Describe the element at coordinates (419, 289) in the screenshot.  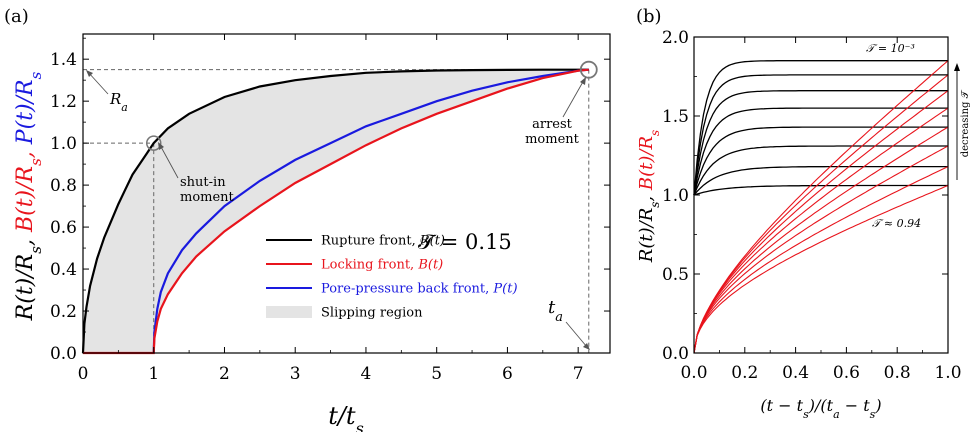
I see `legend-label: Pore-pressure back front, P(t)` at that location.